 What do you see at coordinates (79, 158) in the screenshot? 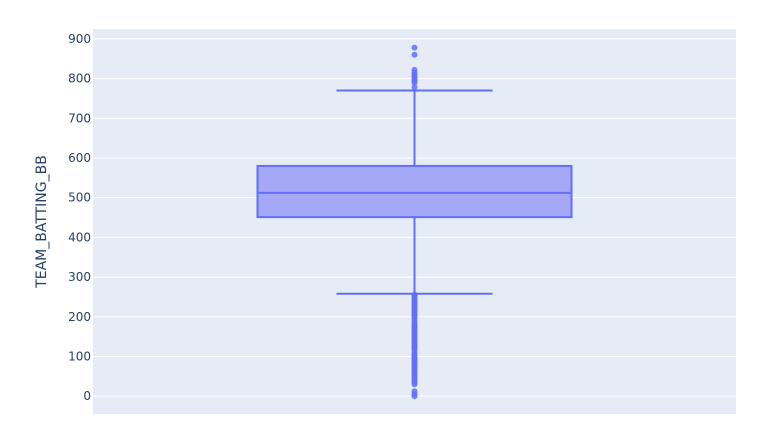
I see `y-tick-label: 600` at bounding box center [79, 158].